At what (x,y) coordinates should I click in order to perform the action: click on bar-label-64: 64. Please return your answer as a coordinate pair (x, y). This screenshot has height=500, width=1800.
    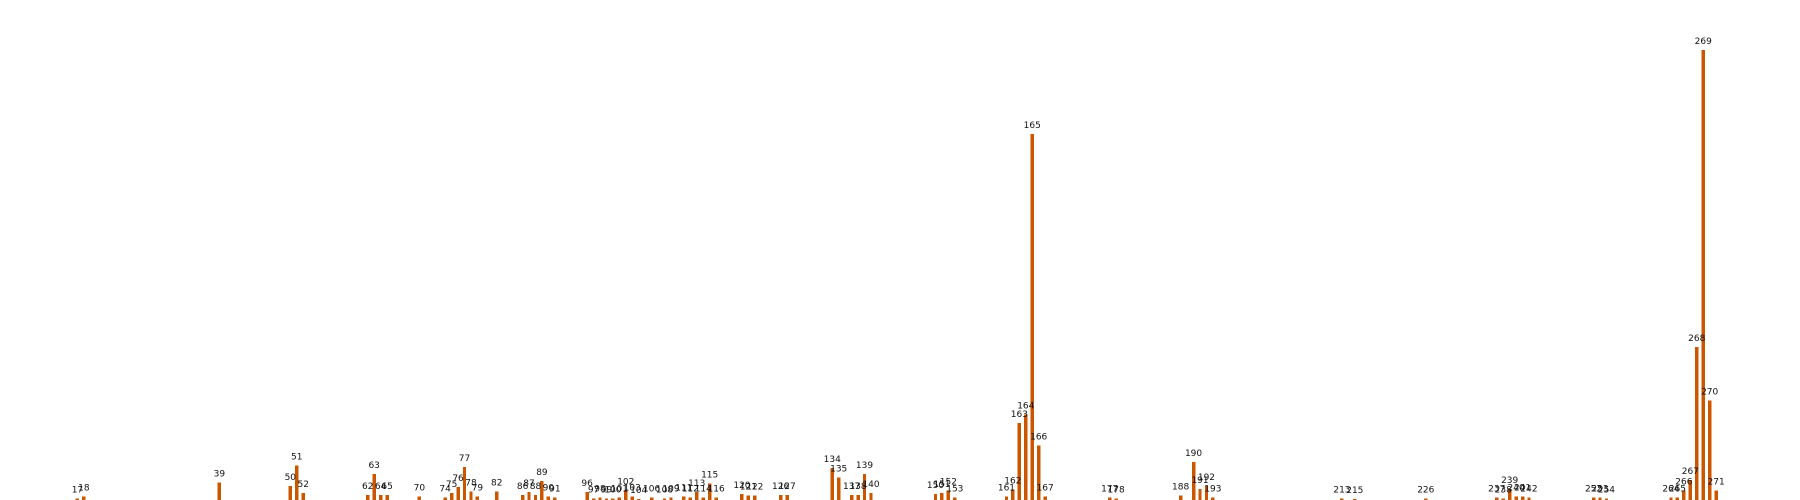
    Looking at the image, I should click on (381, 487).